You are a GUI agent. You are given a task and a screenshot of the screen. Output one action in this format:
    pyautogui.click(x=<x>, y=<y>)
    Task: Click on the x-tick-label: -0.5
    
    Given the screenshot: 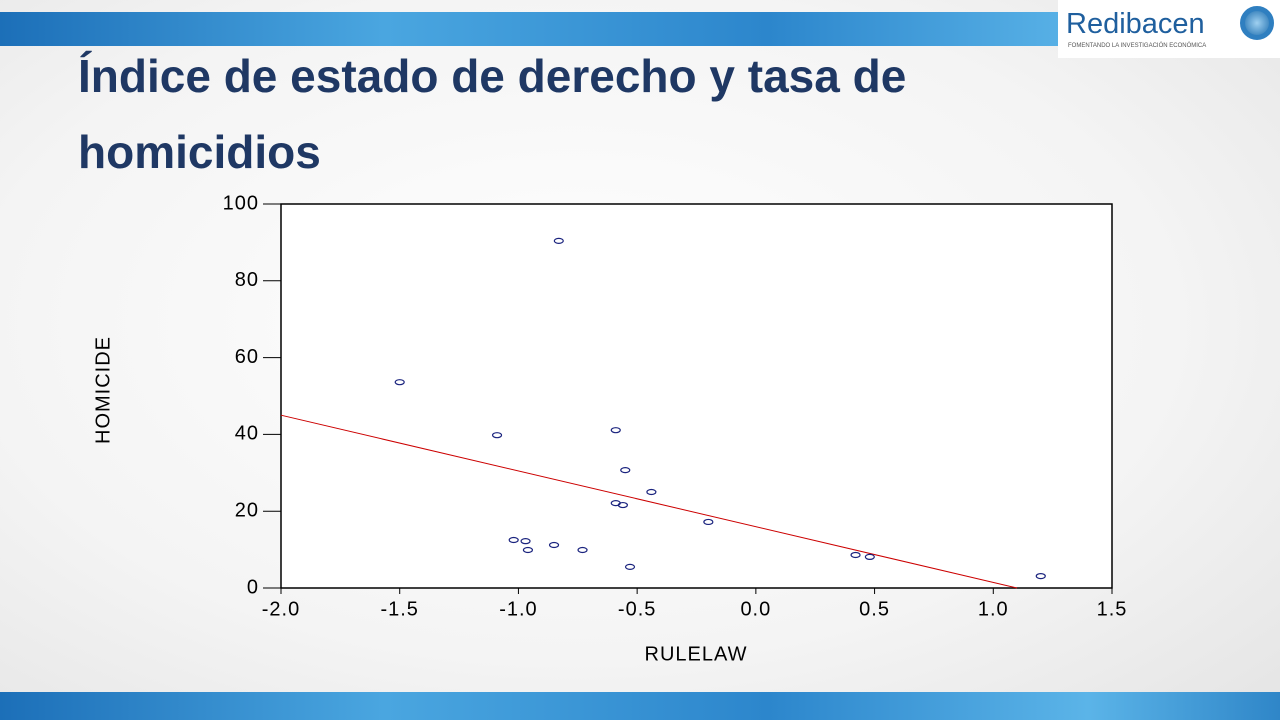 What is the action you would take?
    pyautogui.click(x=637, y=609)
    